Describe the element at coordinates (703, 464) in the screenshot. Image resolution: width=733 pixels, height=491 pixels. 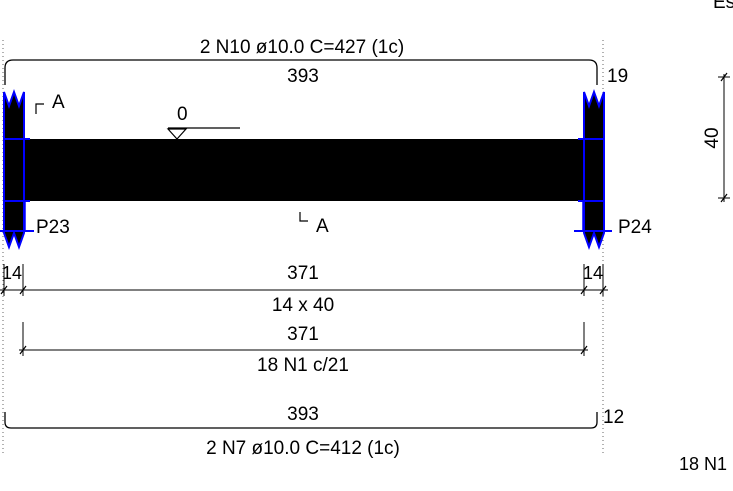
I see `cross-section-stirrup-label: 18 N1` at that location.